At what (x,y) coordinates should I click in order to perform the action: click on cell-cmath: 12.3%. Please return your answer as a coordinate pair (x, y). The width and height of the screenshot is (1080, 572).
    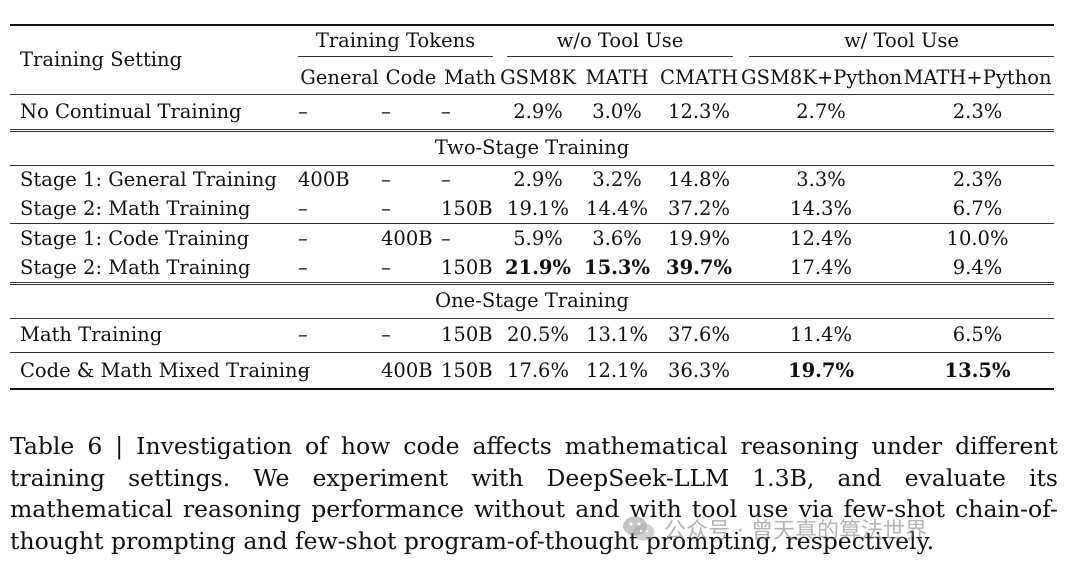
    Looking at the image, I should click on (699, 111).